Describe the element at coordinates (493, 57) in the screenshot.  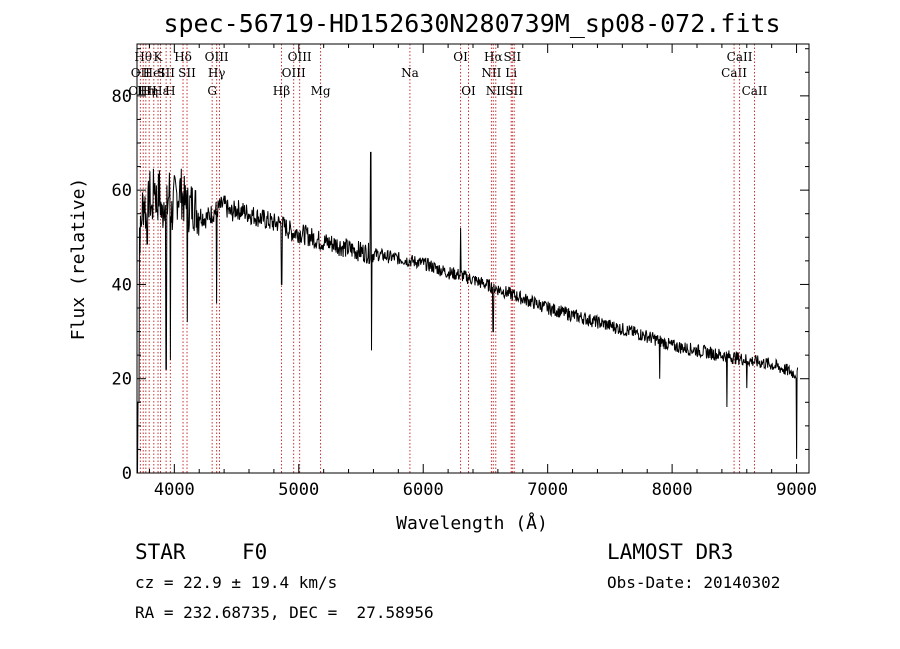
I see `marker-label-22-0: Hα` at that location.